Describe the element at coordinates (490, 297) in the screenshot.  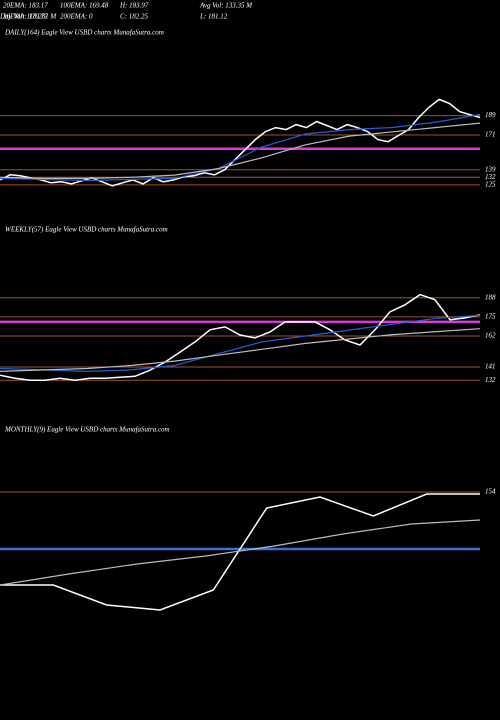
I see `y-tick-label: 188` at that location.